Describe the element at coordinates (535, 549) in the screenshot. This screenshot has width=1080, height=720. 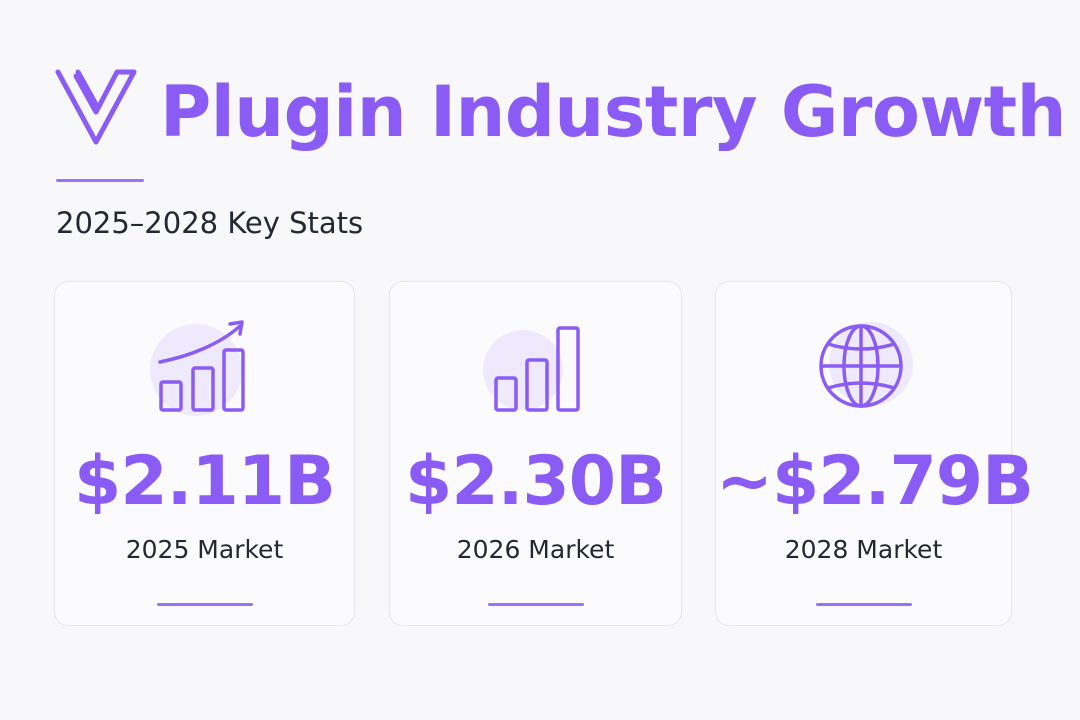
I see `stat-label: 2026 Market` at that location.